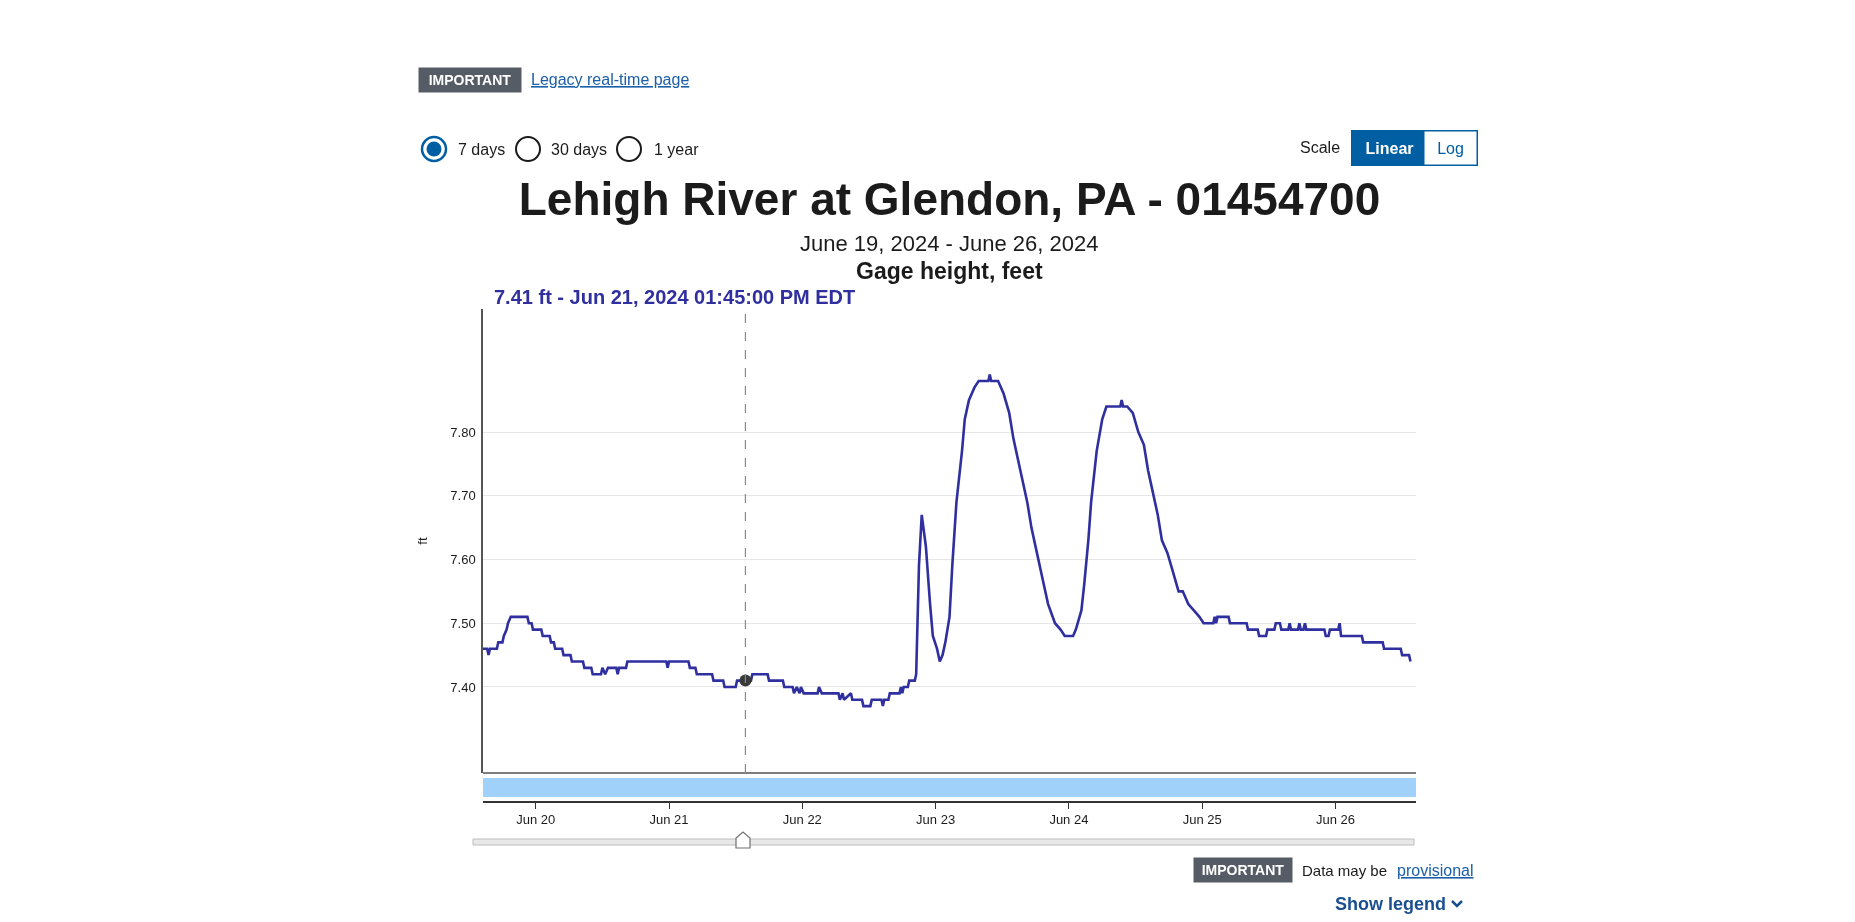  Describe the element at coordinates (422, 541) in the screenshot. I see `y-axis-title: ft` at that location.